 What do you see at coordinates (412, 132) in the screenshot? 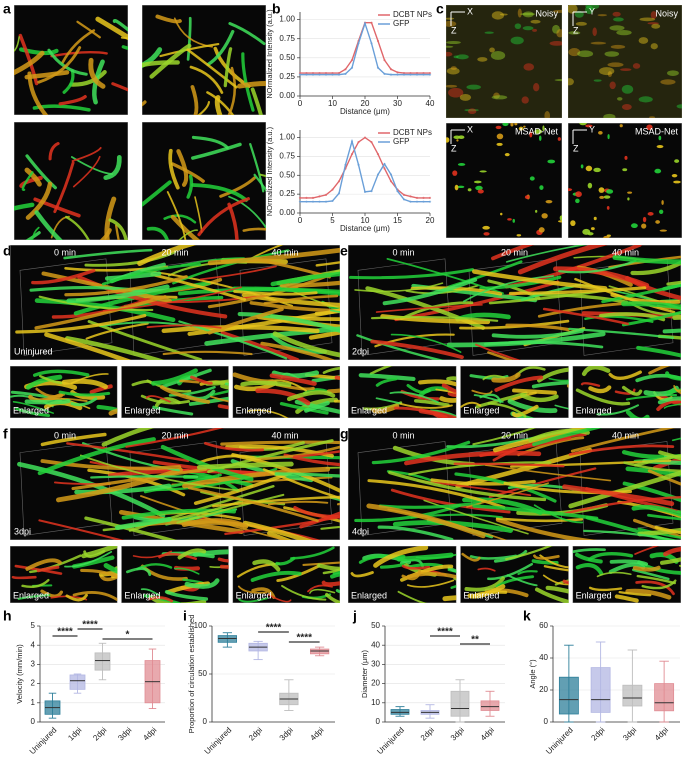
I see `legend-label: DCBT NPs` at bounding box center [412, 132].